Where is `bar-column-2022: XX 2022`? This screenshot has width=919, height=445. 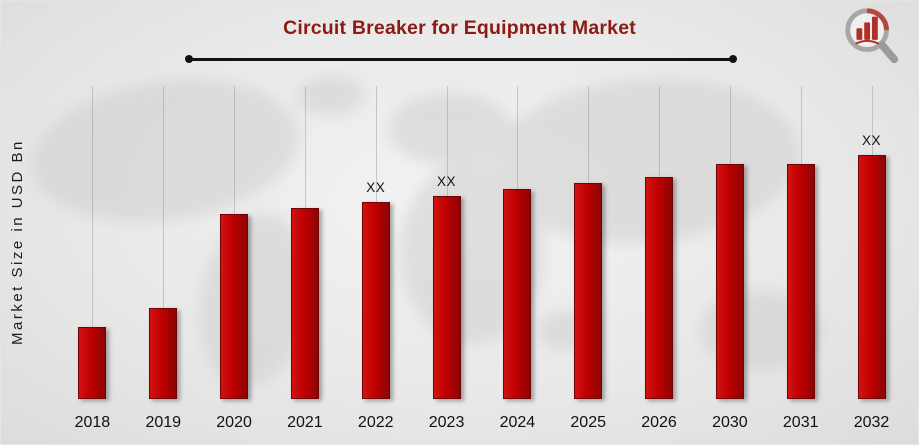
bar-column-2022: XX 2022 is located at coordinates (375, 258).